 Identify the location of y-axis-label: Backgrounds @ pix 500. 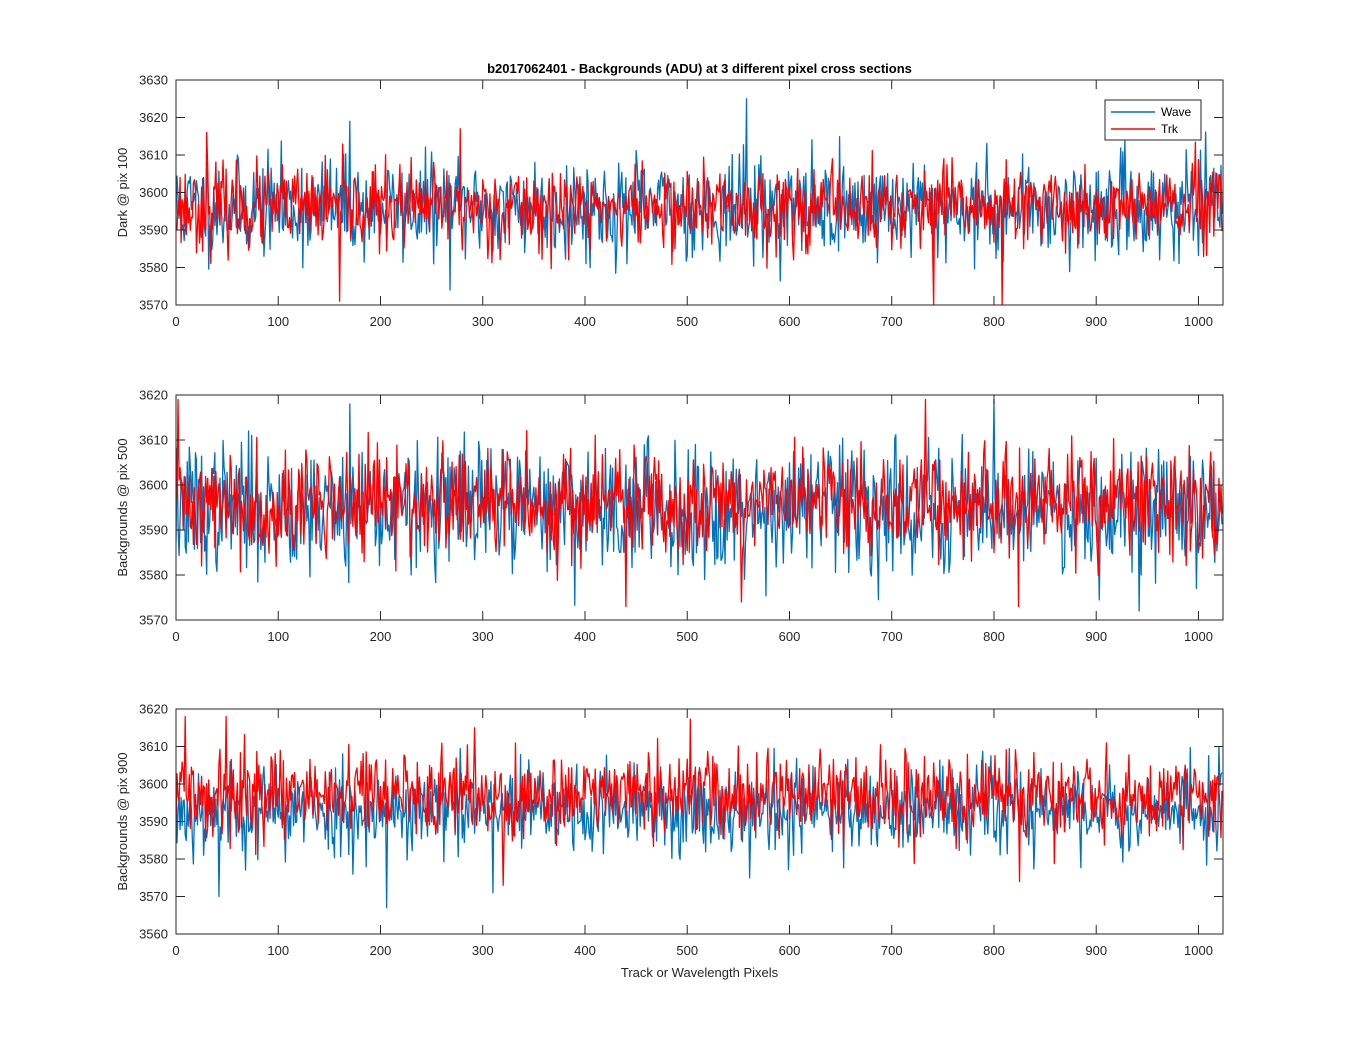
(122, 507).